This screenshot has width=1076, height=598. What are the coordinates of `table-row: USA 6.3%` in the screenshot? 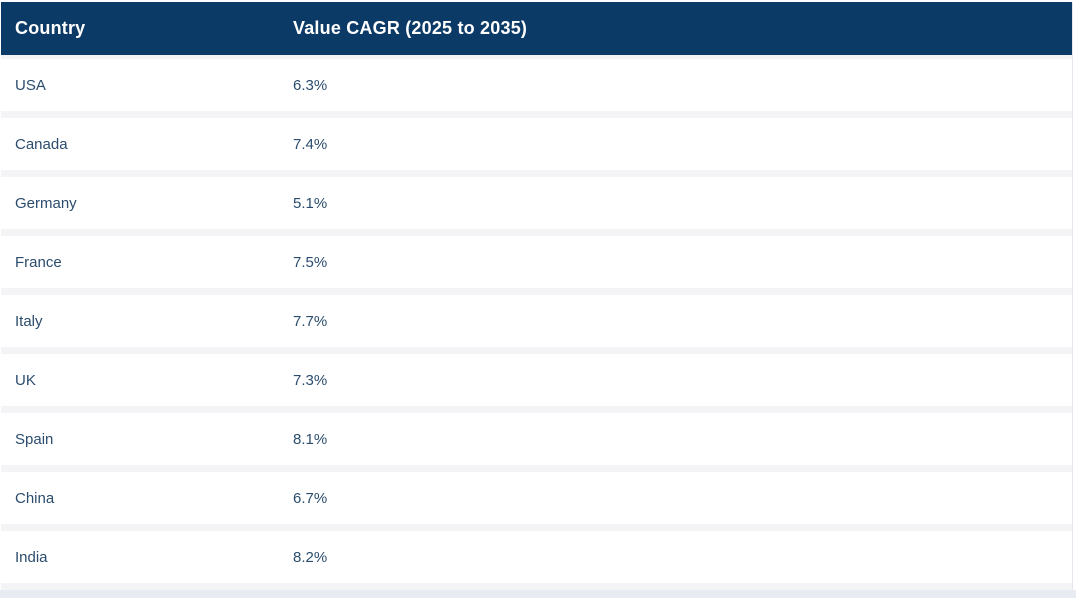 It's located at (536, 85).